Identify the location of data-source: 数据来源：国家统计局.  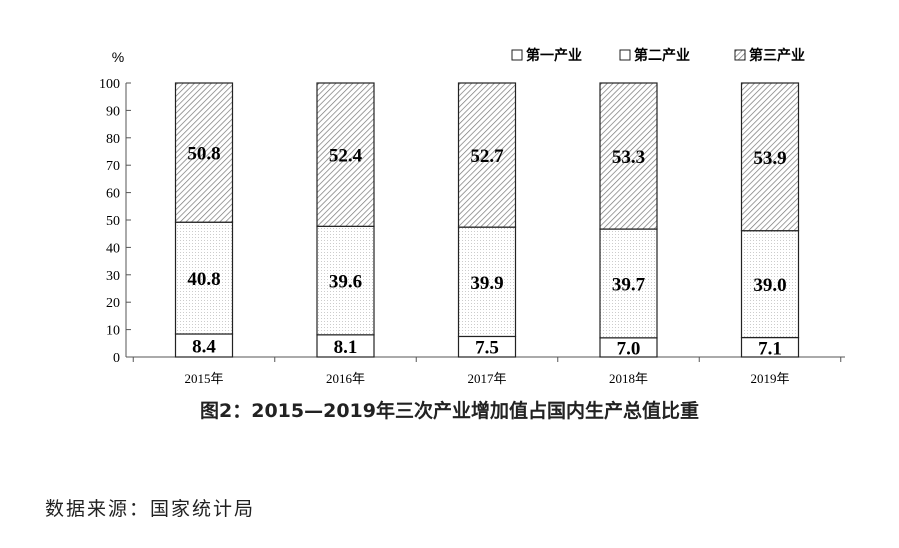
(150, 509).